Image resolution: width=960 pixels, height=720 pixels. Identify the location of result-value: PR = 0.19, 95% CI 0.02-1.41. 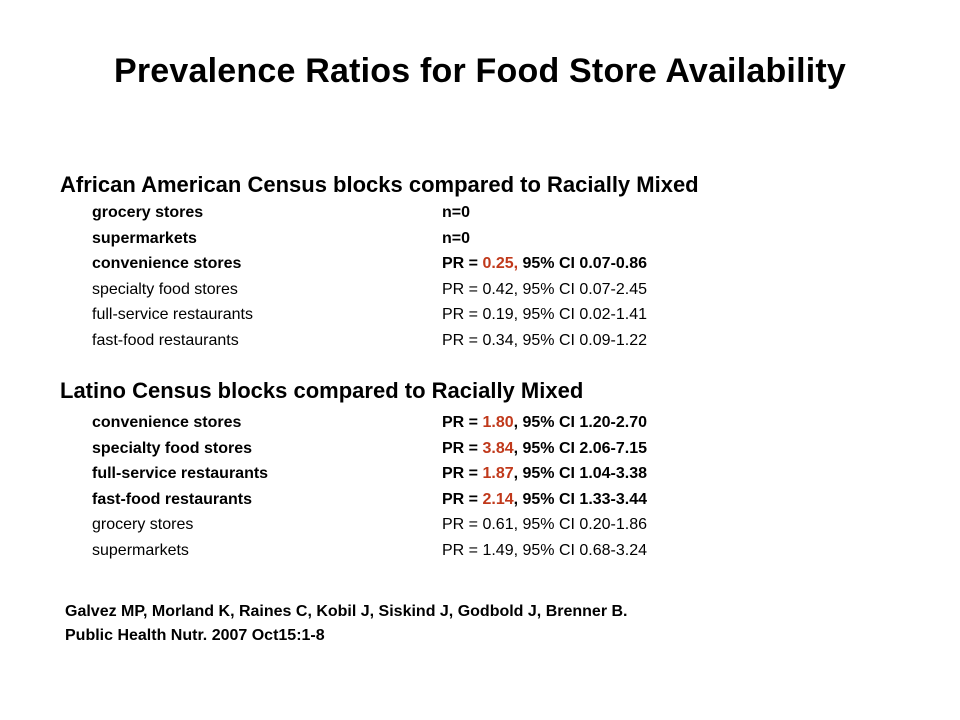
(544, 315).